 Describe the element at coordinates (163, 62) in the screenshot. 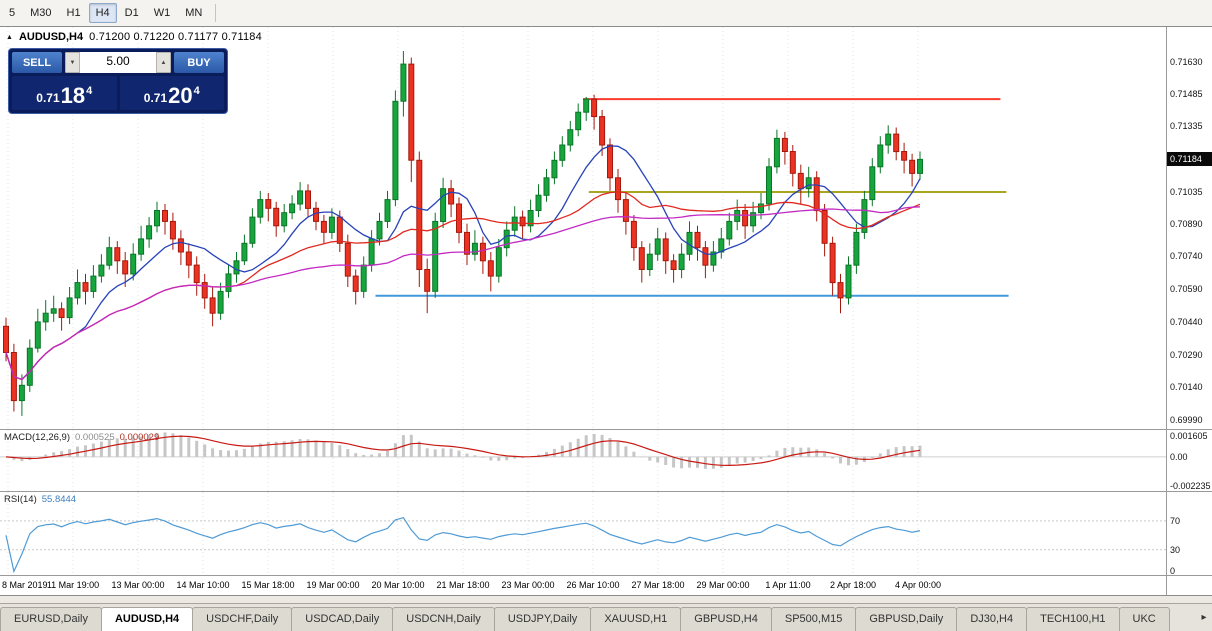

I see `volume-increase-button: ▲` at that location.